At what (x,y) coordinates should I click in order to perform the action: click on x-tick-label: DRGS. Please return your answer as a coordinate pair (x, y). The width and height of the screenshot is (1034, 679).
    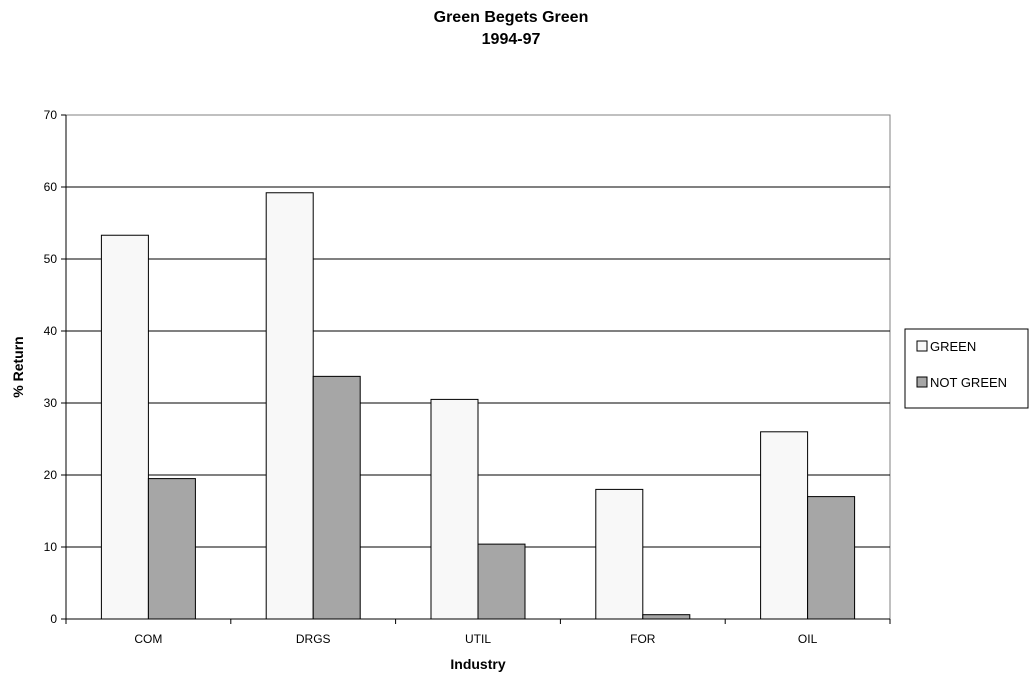
    Looking at the image, I should click on (313, 639).